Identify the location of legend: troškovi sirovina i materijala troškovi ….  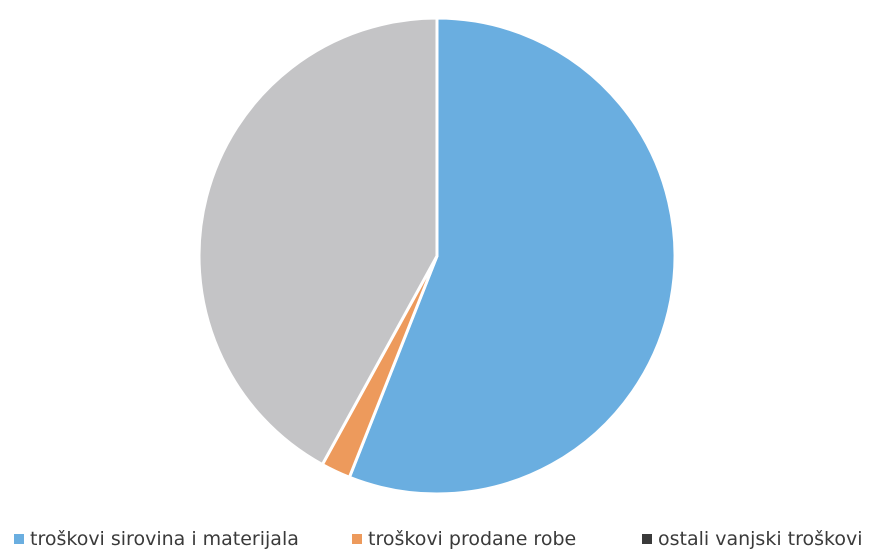
(434, 543).